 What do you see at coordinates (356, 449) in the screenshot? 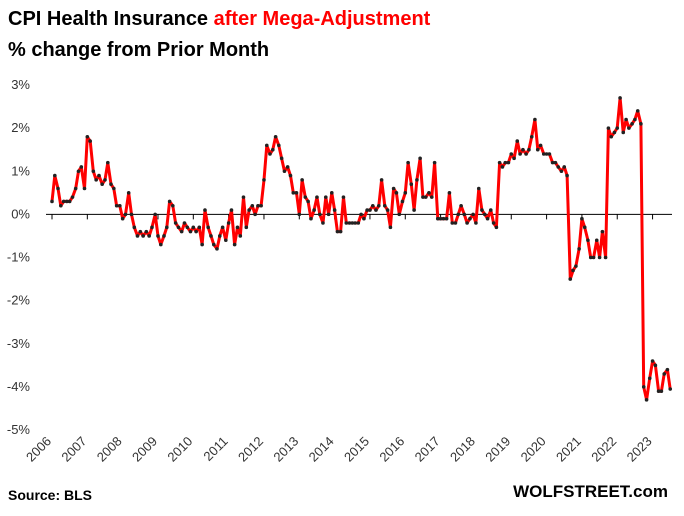
I see `x-tick-label: 2015` at bounding box center [356, 449].